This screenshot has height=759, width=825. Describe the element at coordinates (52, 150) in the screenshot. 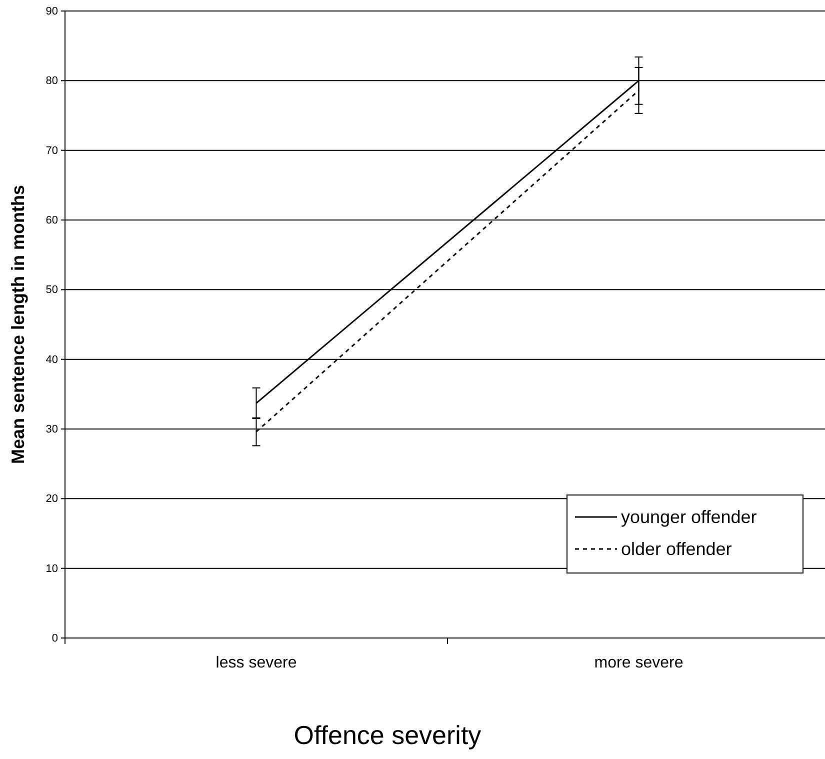

I see `y-tick-label: 70` at that location.